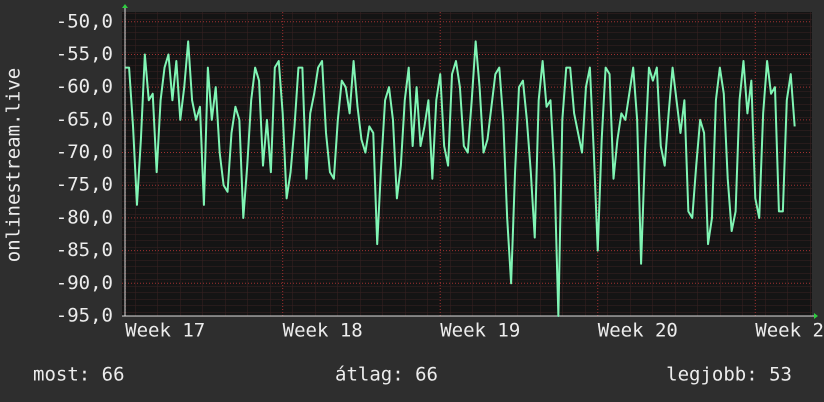  I want to click on y-tick-label: -75,0, so click(84, 185).